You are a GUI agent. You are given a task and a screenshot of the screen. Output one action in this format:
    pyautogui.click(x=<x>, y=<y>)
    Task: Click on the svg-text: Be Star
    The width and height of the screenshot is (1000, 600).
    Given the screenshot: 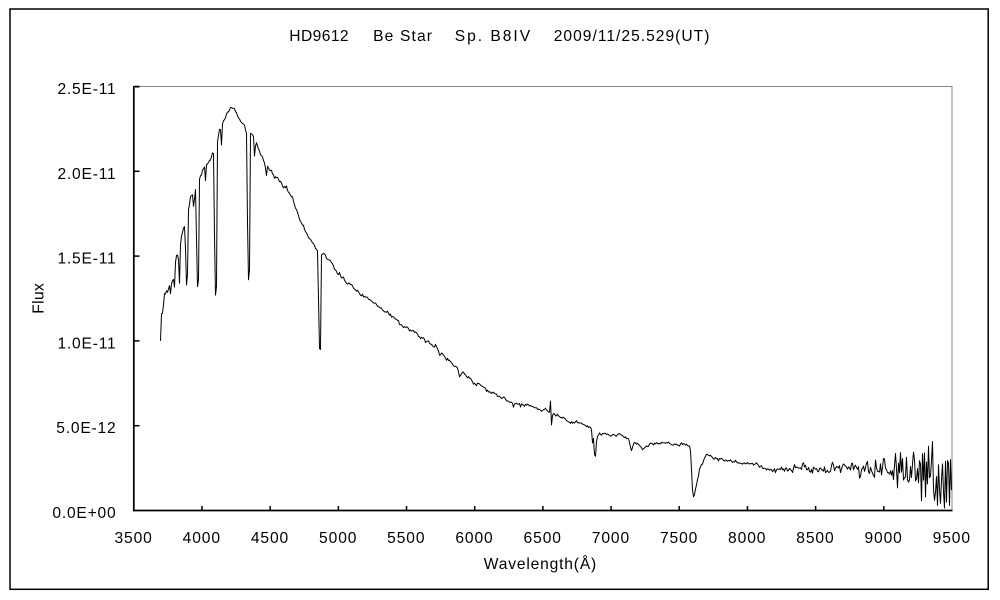 What is the action you would take?
    pyautogui.click(x=402, y=36)
    